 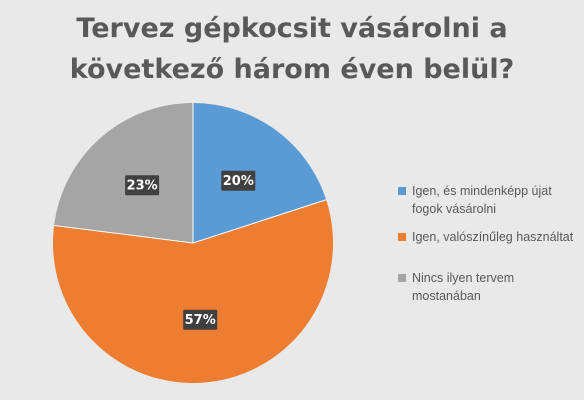 What do you see at coordinates (463, 287) in the screenshot?
I see `legend-label-none: Nincs ilyen tervem mostanában` at bounding box center [463, 287].